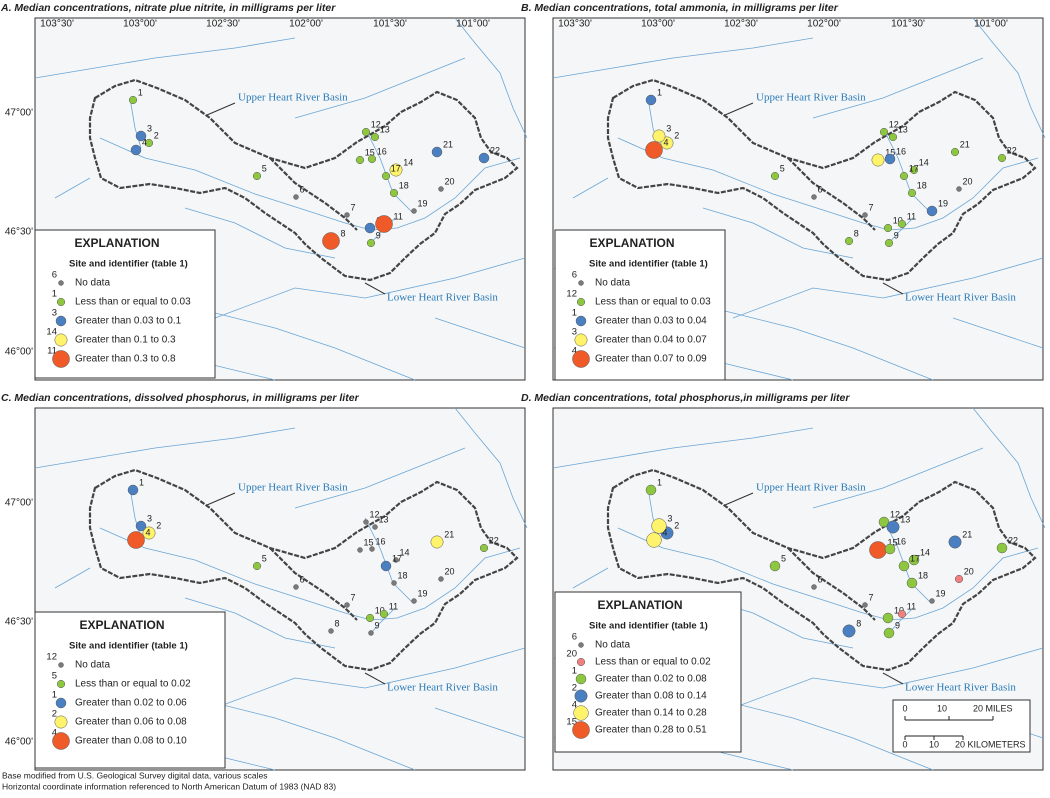 Image resolution: width=1050 pixels, height=798 pixels. What do you see at coordinates (223, 24) in the screenshot?
I see `longitude-label: 102°30'` at bounding box center [223, 24].